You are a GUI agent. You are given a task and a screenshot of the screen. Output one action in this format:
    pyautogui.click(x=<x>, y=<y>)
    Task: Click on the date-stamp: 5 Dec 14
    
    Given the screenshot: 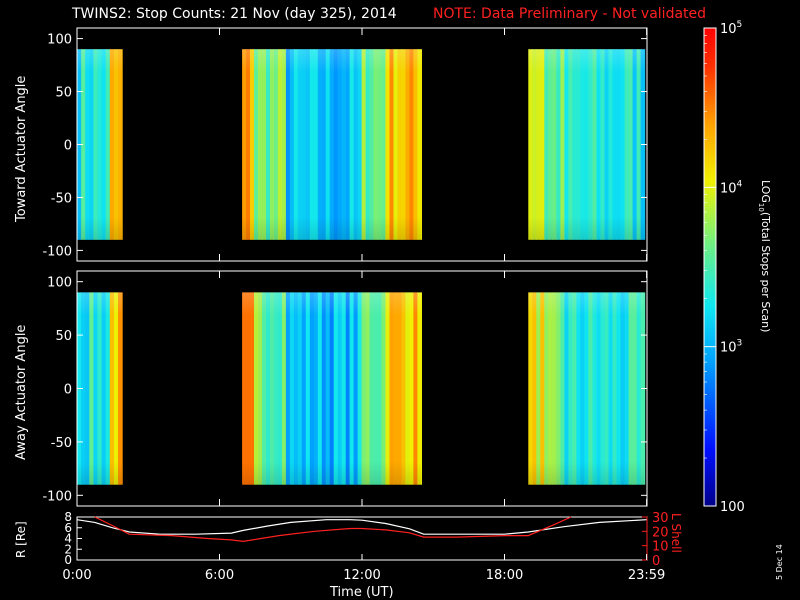 What is the action you would take?
    pyautogui.click(x=779, y=562)
    